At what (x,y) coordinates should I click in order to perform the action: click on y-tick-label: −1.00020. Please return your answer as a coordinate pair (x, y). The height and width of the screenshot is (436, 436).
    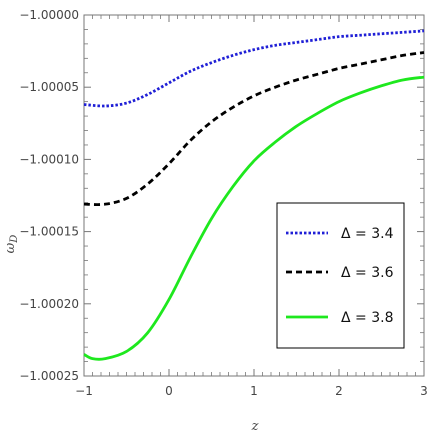
    Looking at the image, I should click on (49, 304).